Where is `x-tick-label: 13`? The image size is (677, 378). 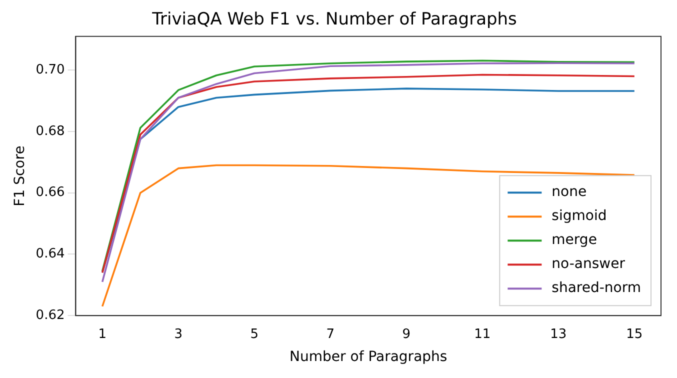 x-tick-label: 13 is located at coordinates (558, 334).